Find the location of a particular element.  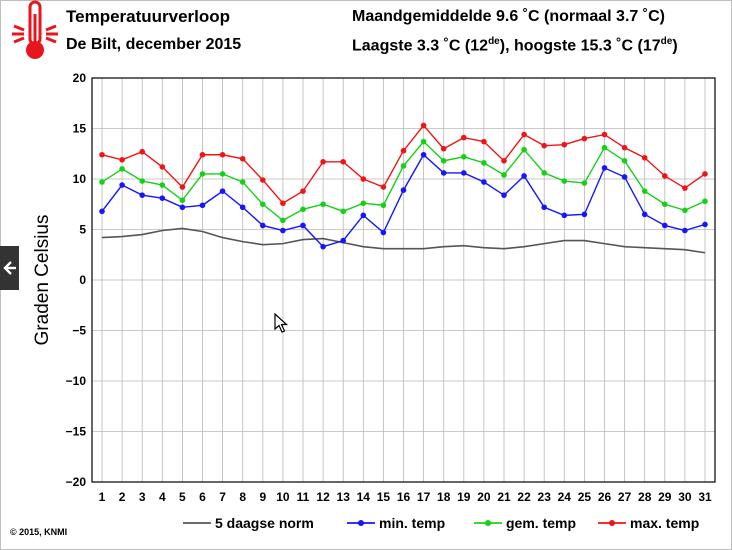

x-tick-label: 30 is located at coordinates (685, 497).